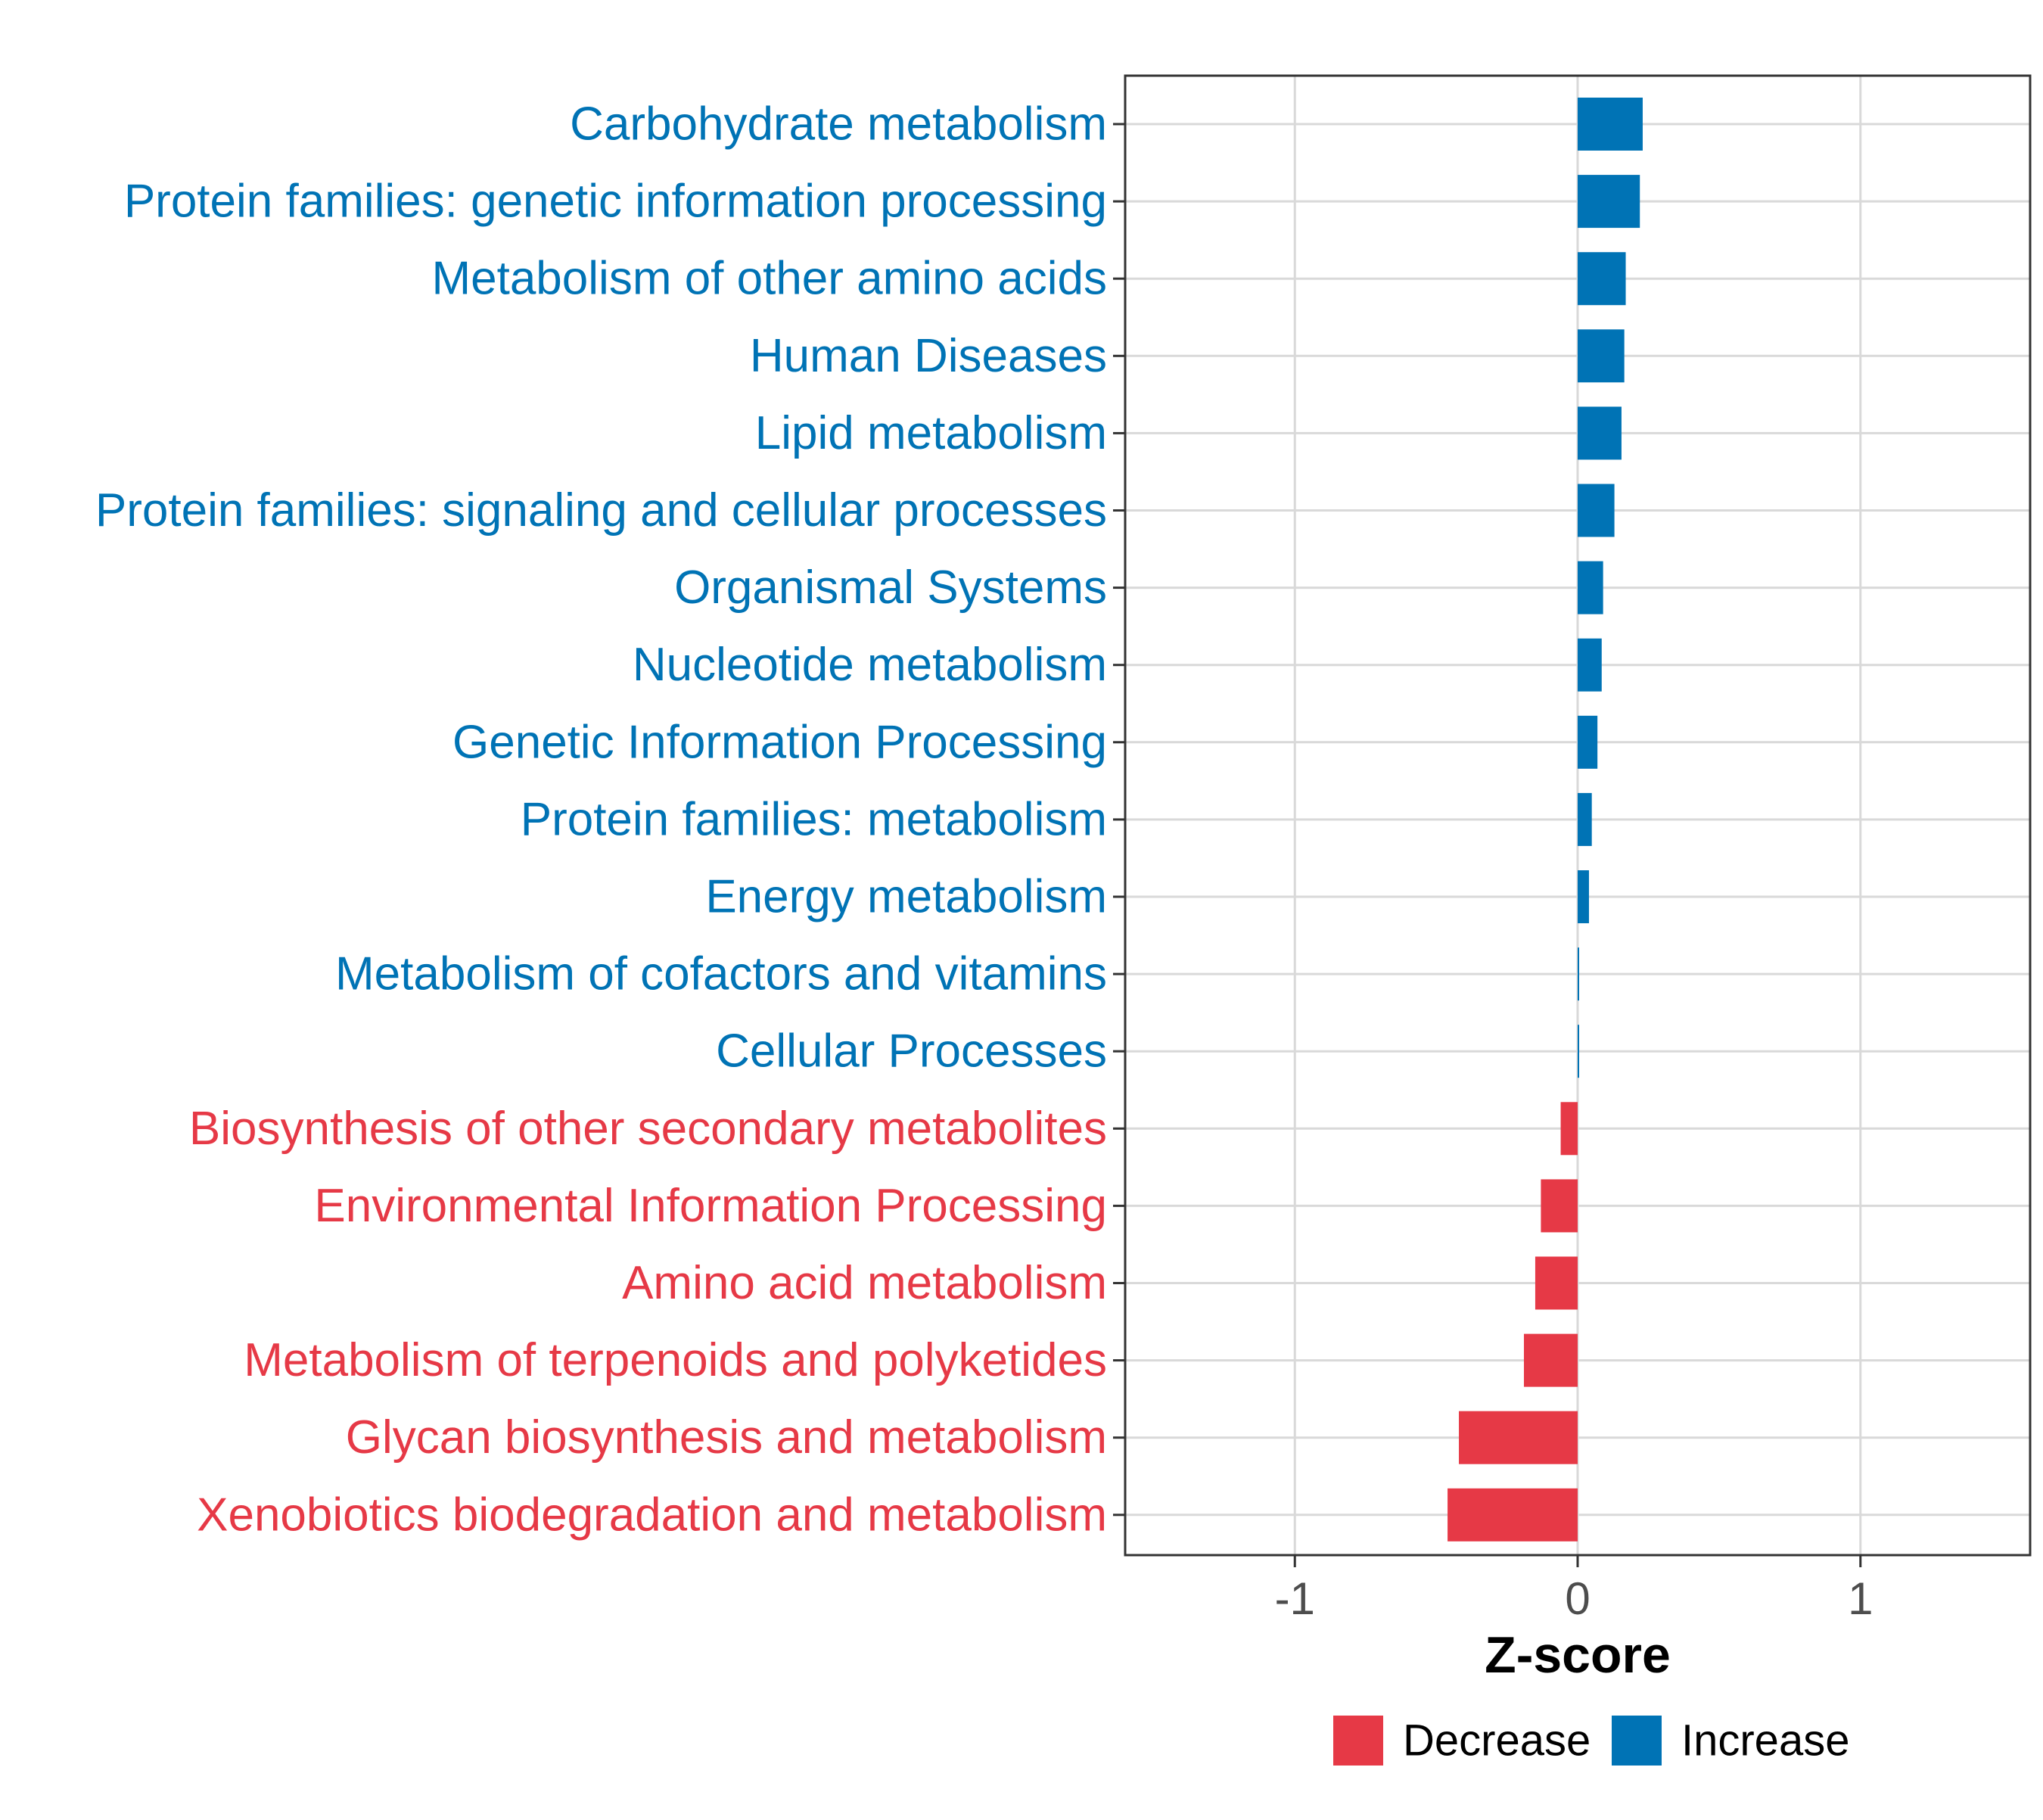 The height and width of the screenshot is (1820, 2043). I want to click on bar-carbohydrate-metabolism, so click(1610, 124).